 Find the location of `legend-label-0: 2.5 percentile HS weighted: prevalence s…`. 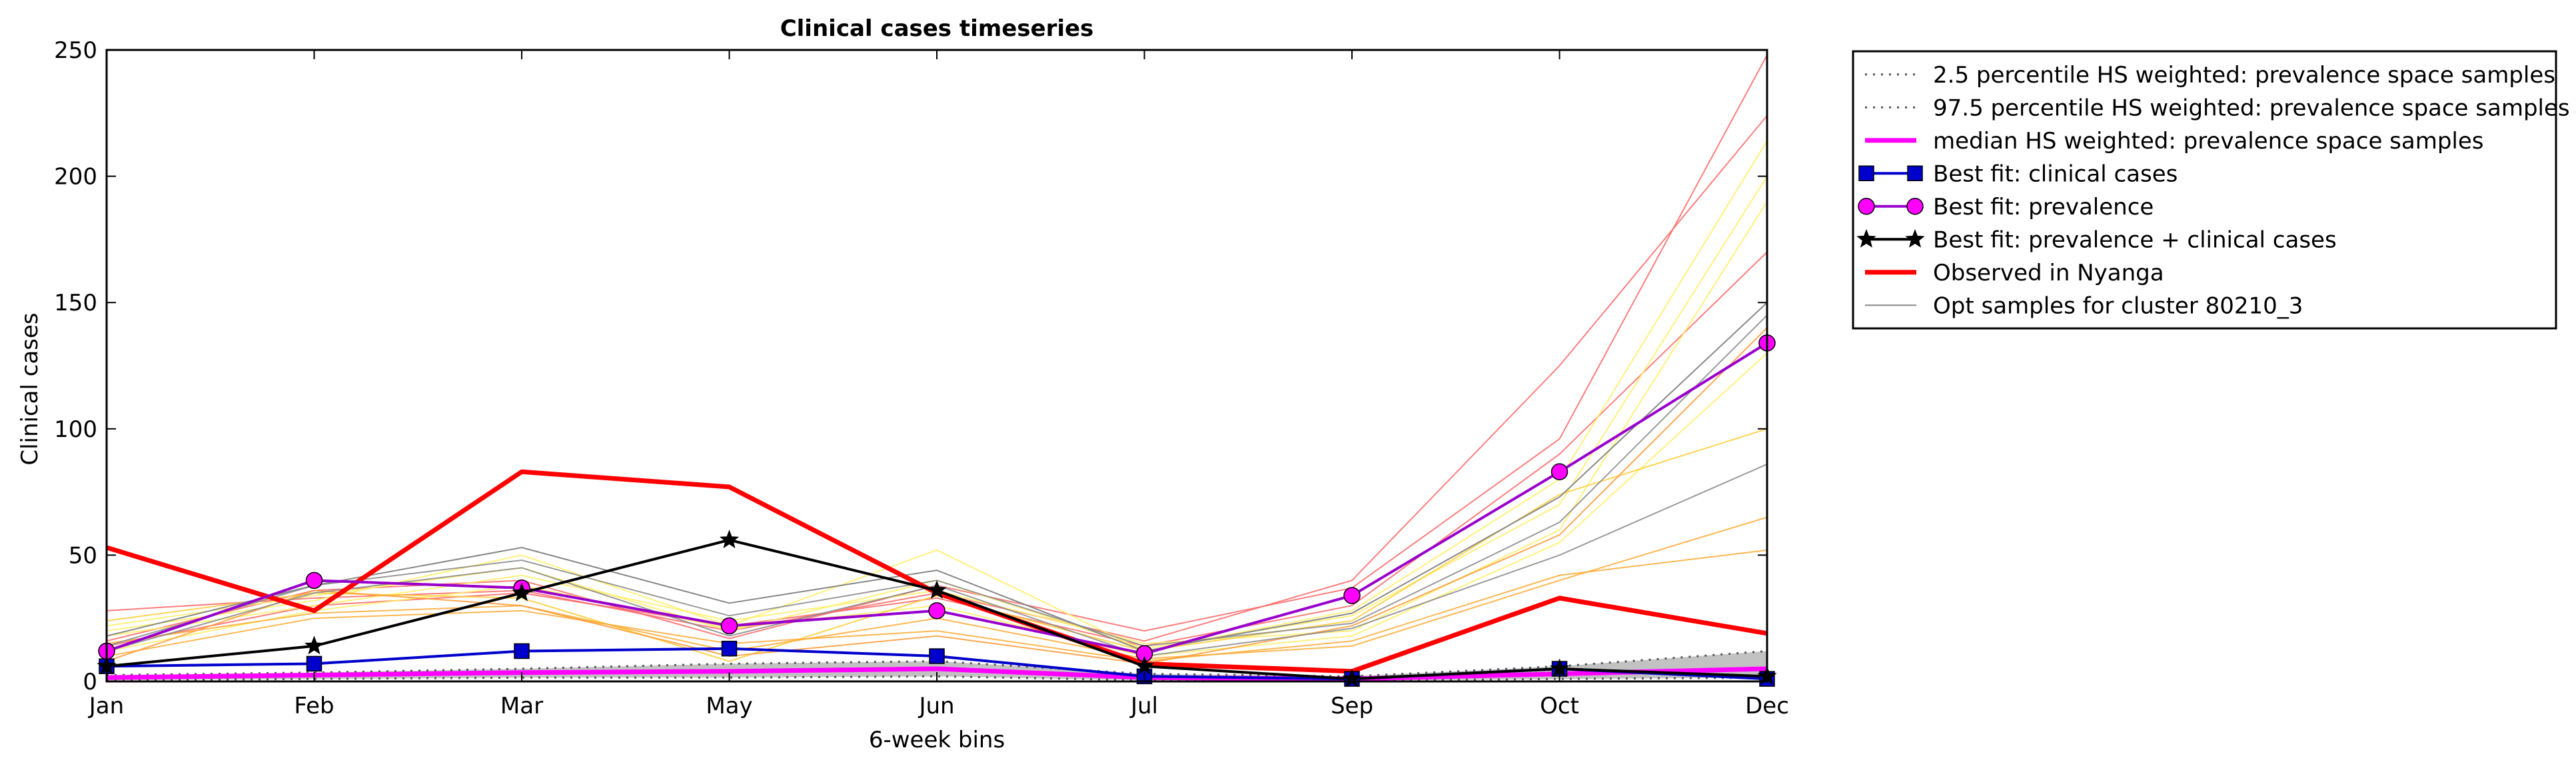

legend-label-0: 2.5 percentile HS weighted: prevalence s… is located at coordinates (2244, 75).